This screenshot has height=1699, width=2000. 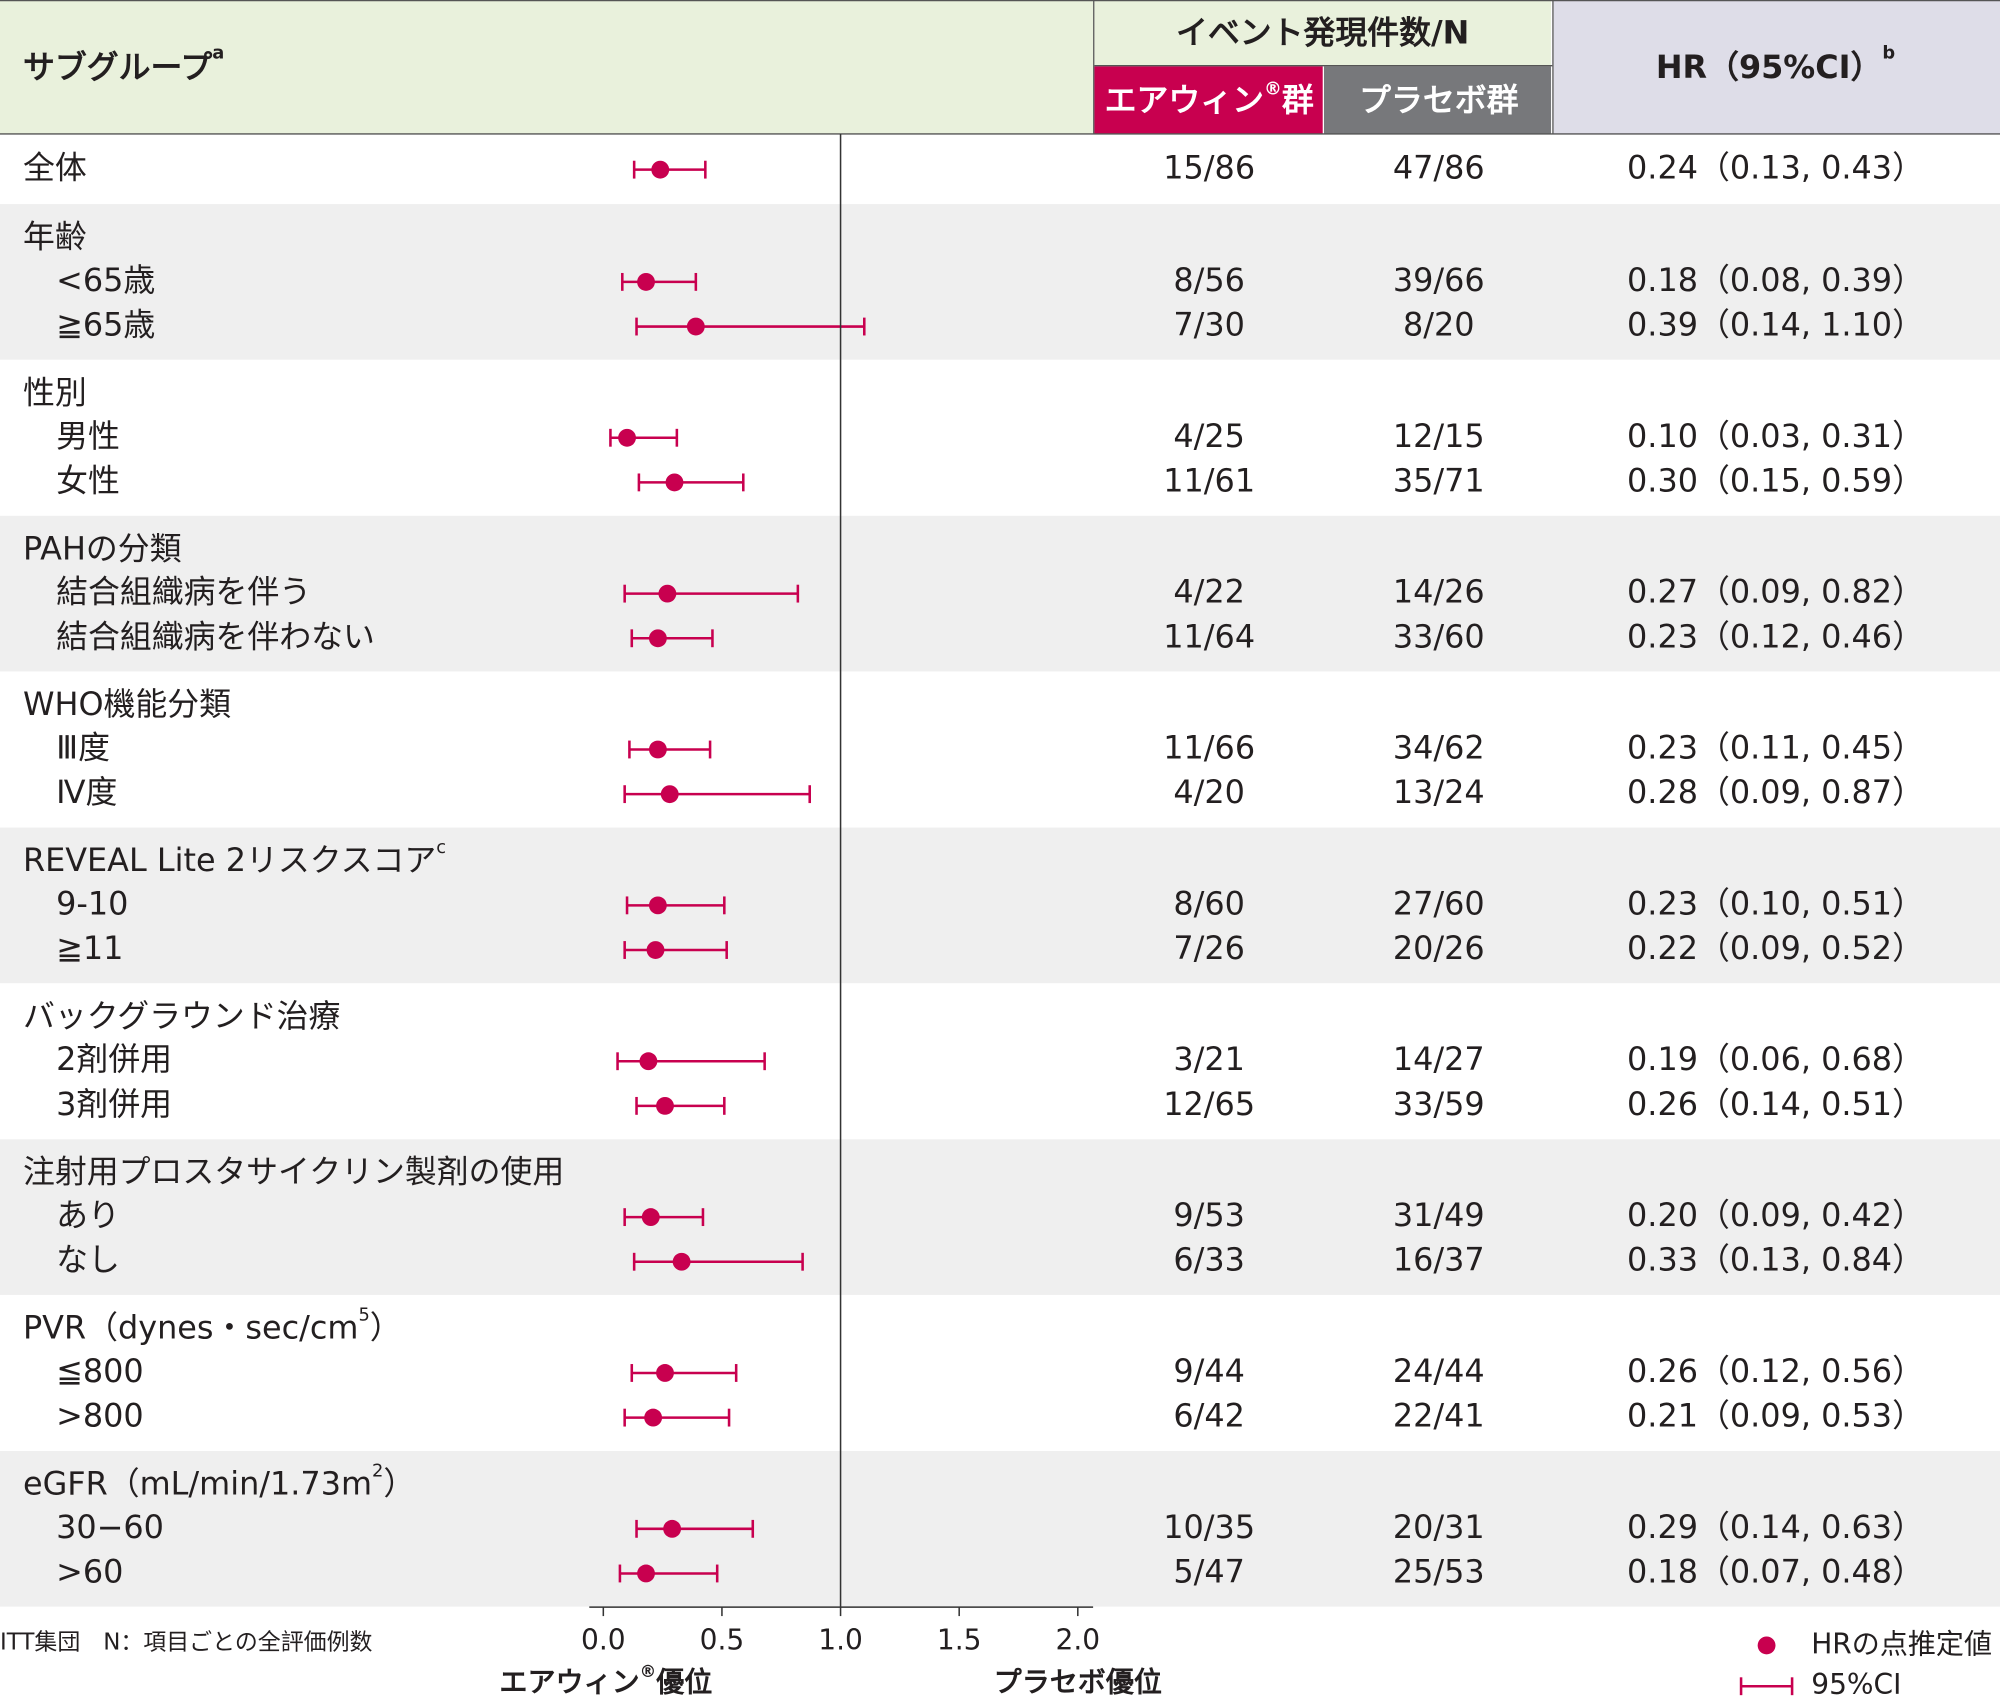 I want to click on hr-label: 0.18（0.07, 0.48）, so click(x=1775, y=1571).